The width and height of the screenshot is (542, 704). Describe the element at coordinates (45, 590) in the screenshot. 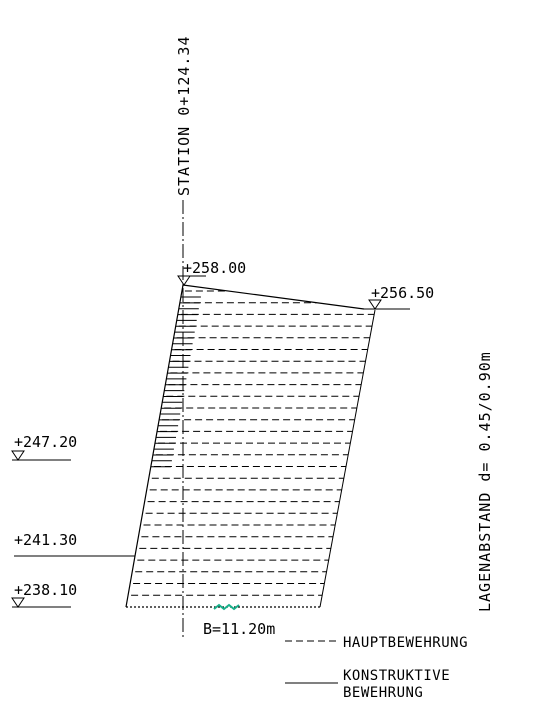

I see `base-elevation-label: +238.10` at that location.